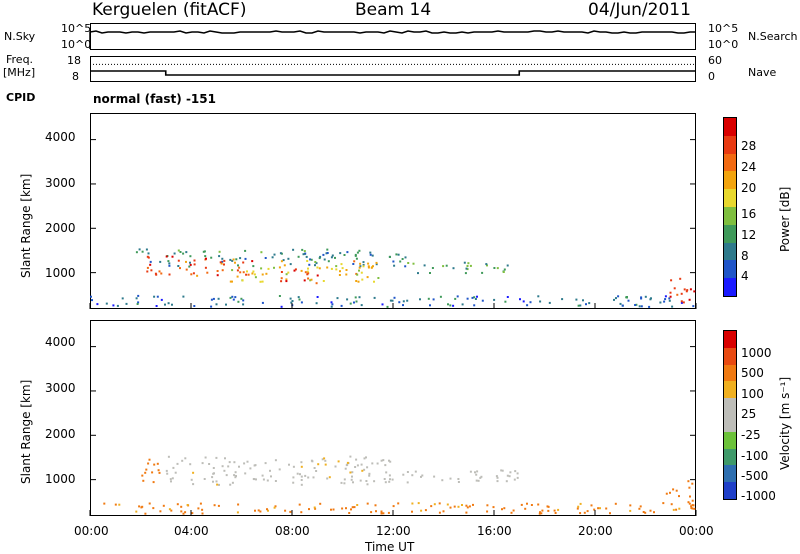 This screenshot has height=554, width=800. Describe the element at coordinates (393, 69) in the screenshot. I see `freq-panel` at that location.